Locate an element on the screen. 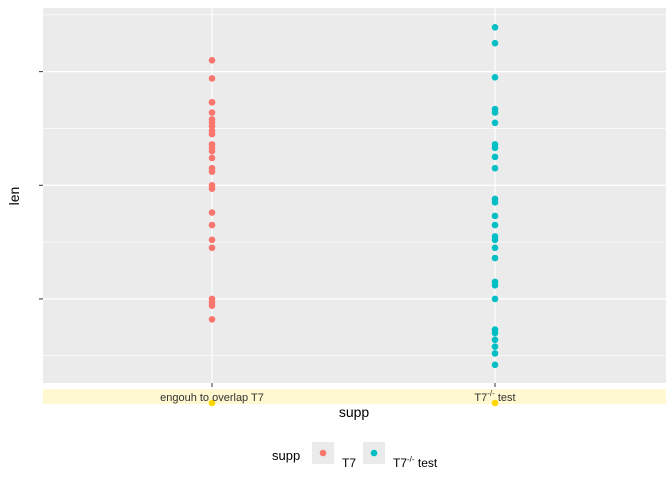 The image size is (672, 480). legend-title: supp is located at coordinates (286, 455).